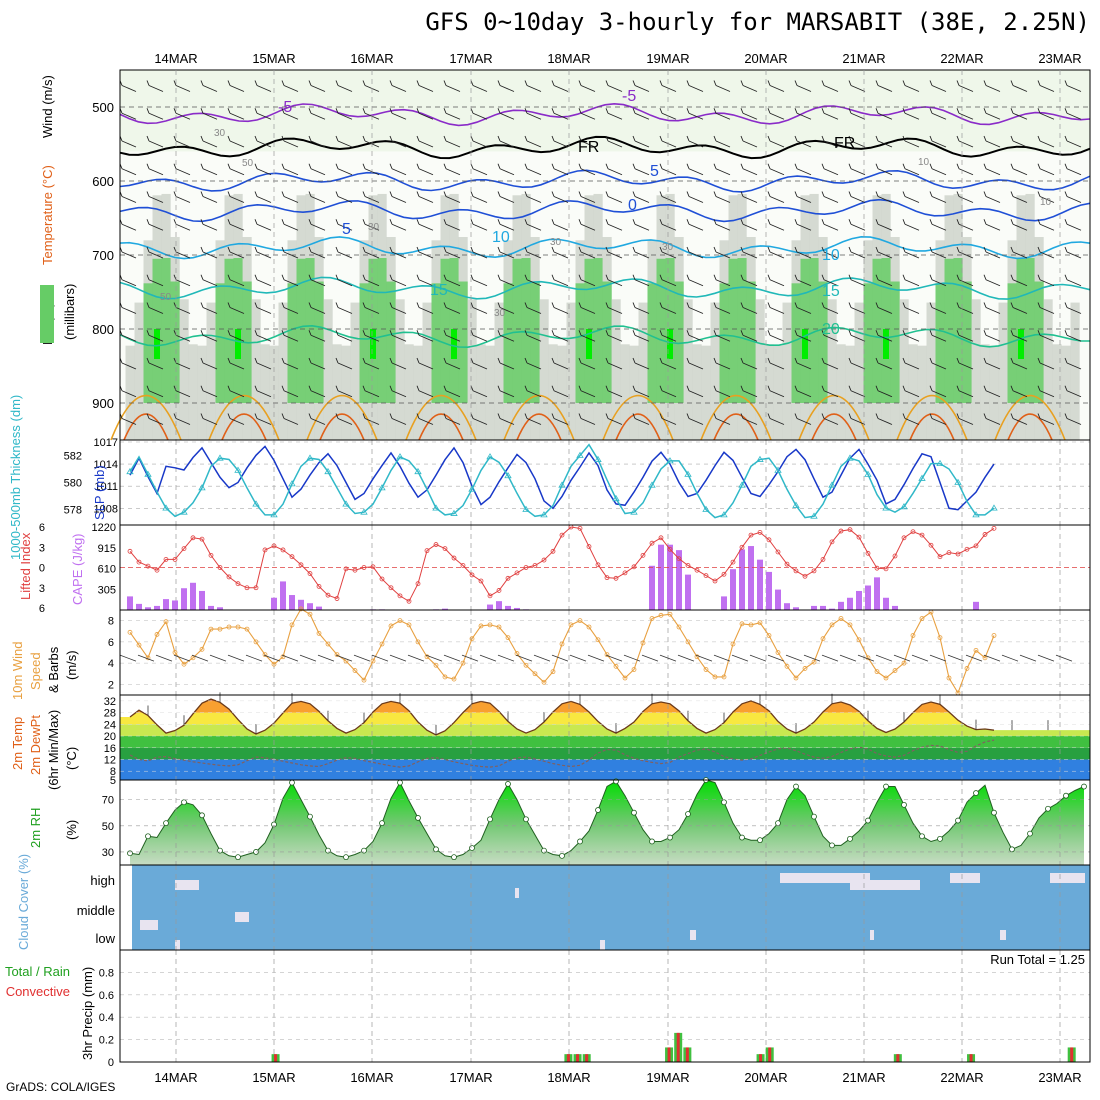 The height and width of the screenshot is (1100, 1100). I want to click on isotherm-label: FR, so click(844, 143).